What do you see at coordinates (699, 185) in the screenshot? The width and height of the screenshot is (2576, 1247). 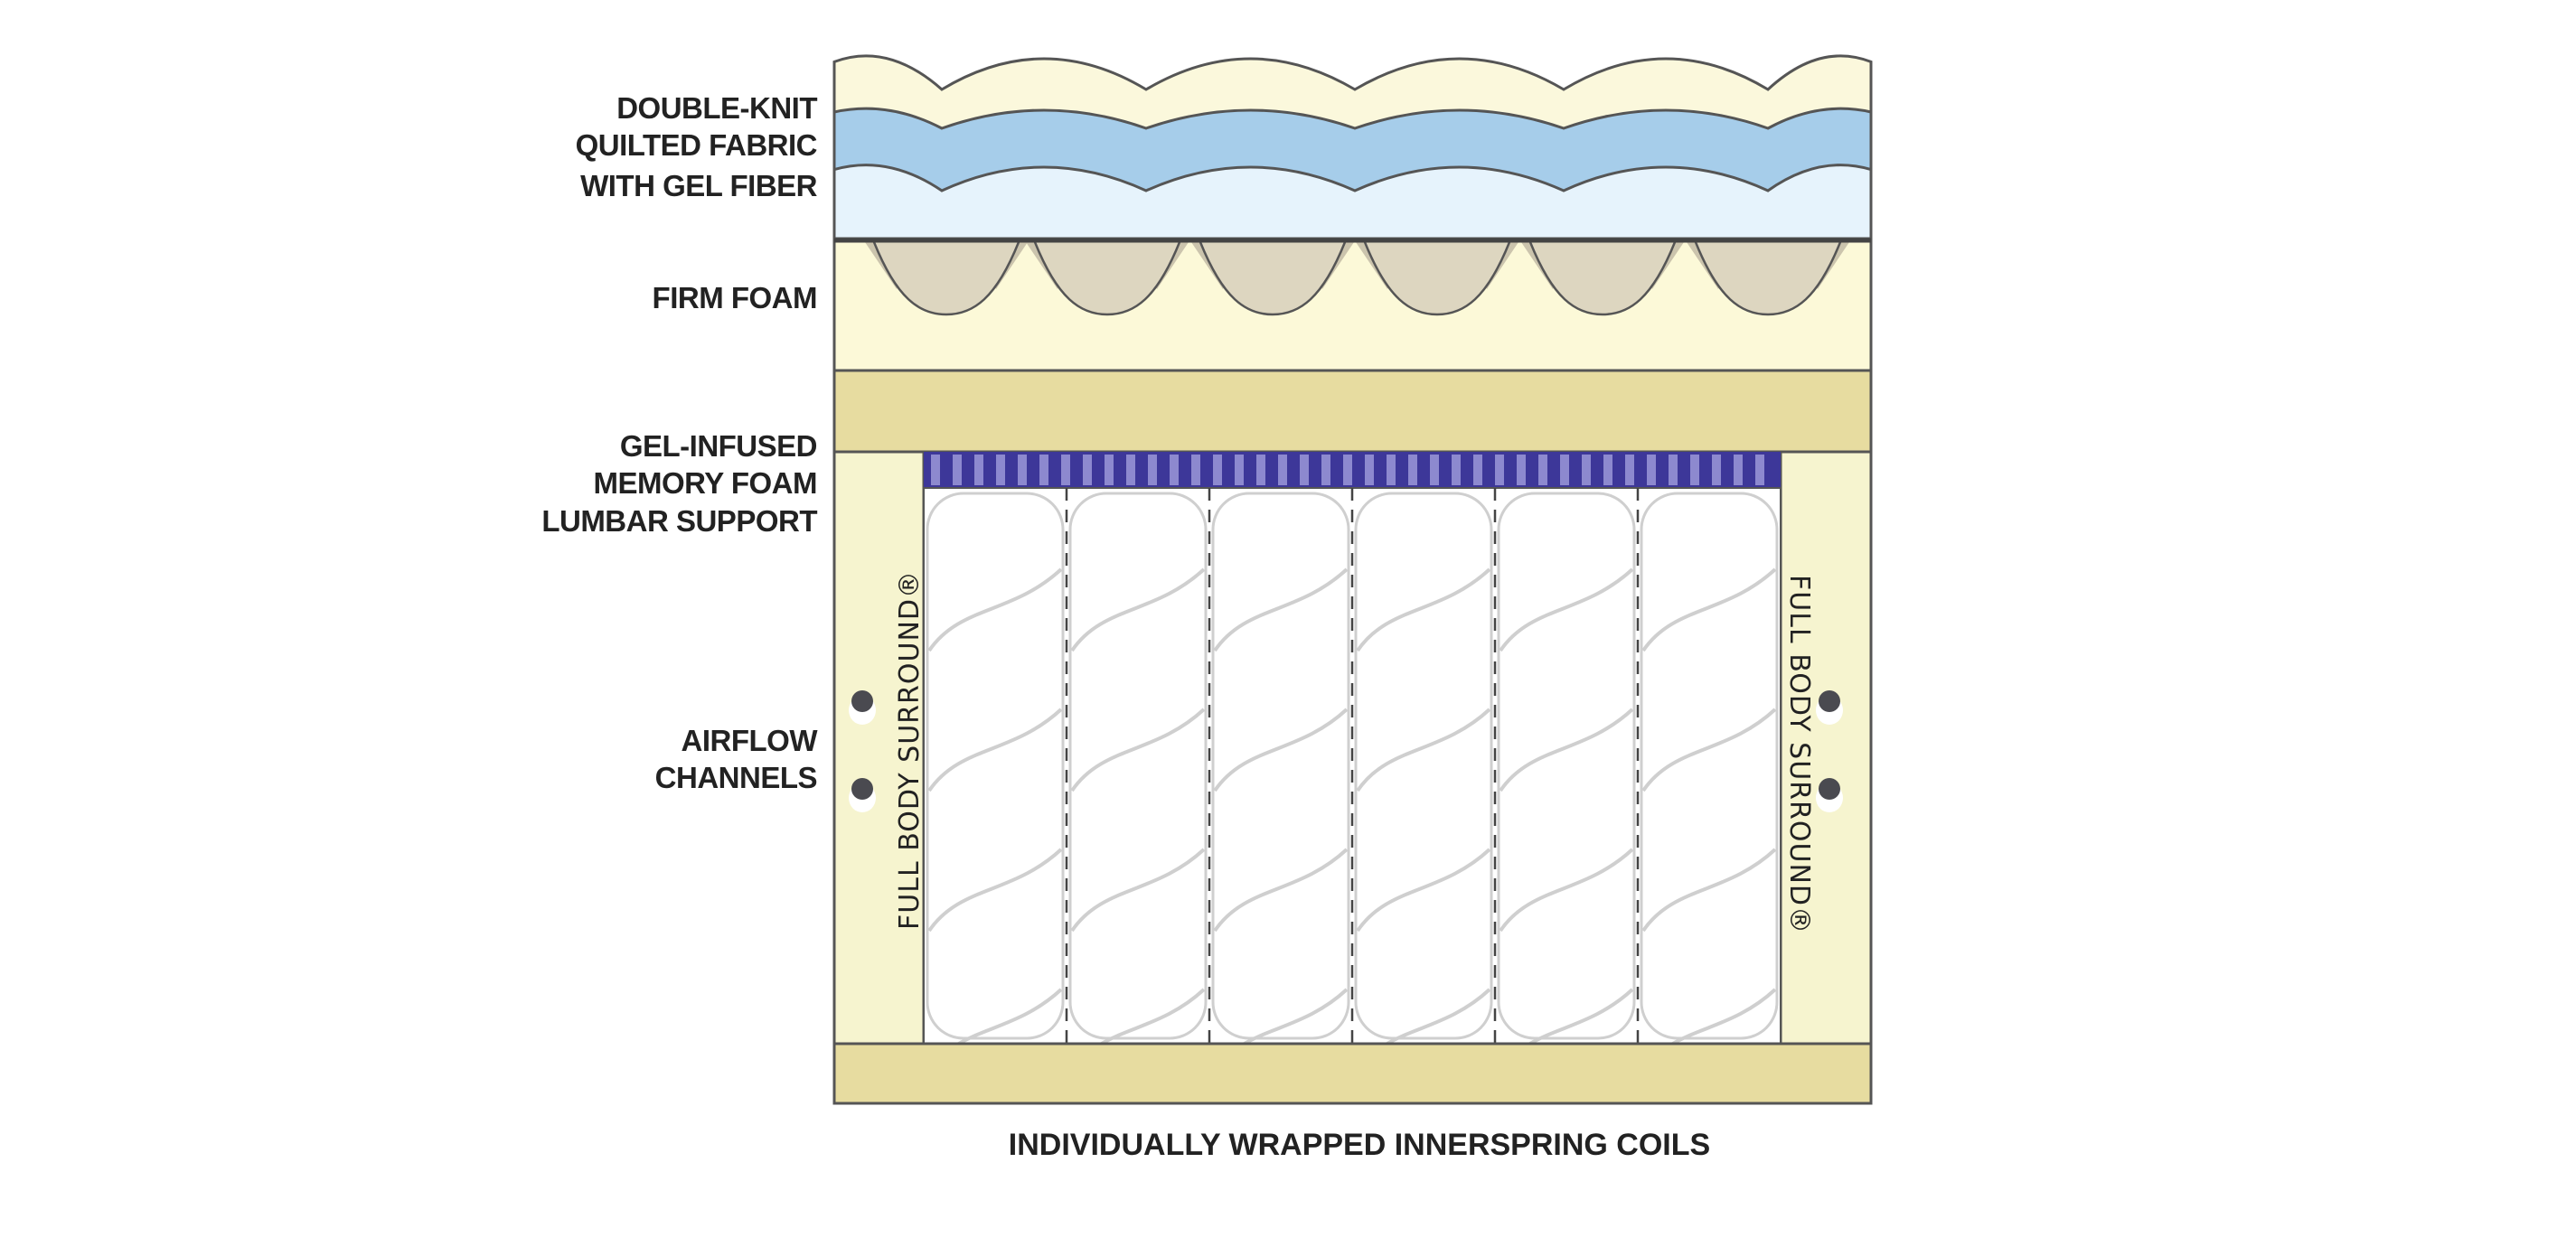 I see `label-quilted-fabric-line3: WITH GEL FIBER` at bounding box center [699, 185].